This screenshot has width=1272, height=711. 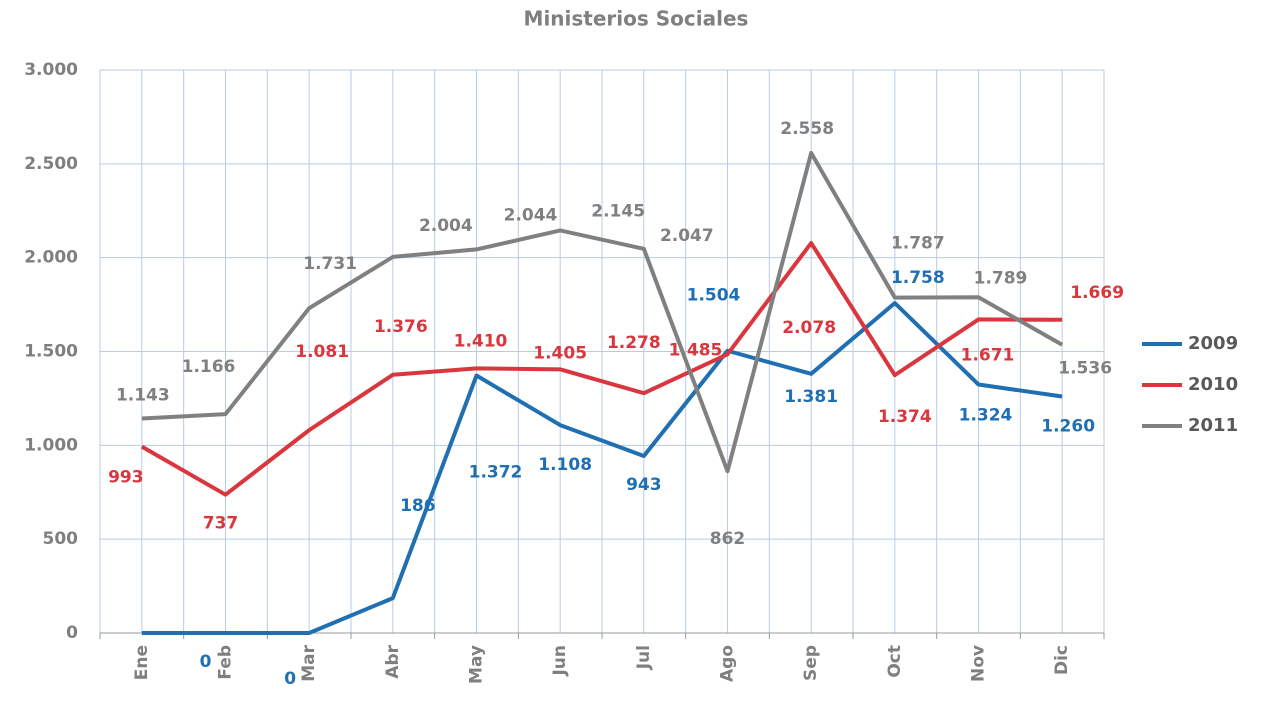 What do you see at coordinates (51, 445) in the screenshot?
I see `y-tick-label: 1.000` at bounding box center [51, 445].